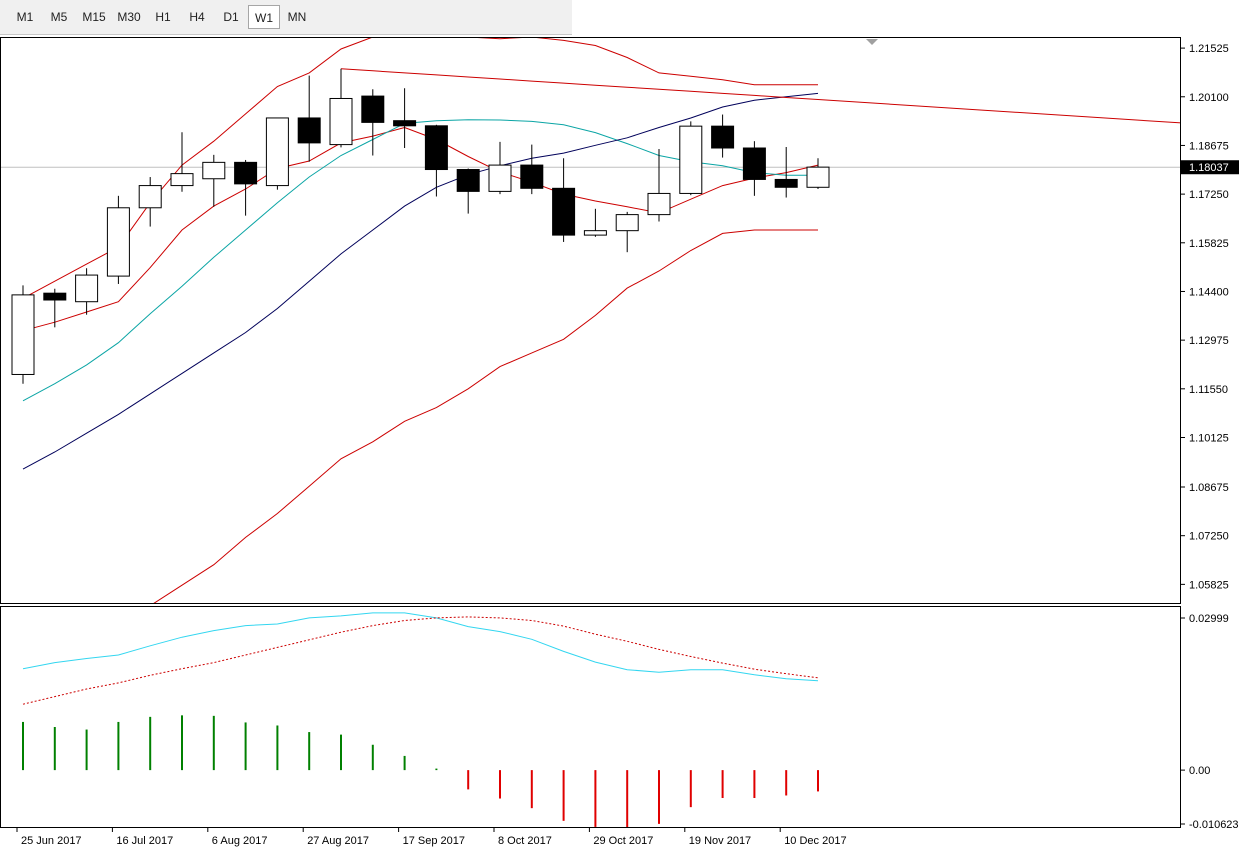 This screenshot has width=1248, height=861. I want to click on date-tick-label: 16 Jul 2017, so click(144, 841).